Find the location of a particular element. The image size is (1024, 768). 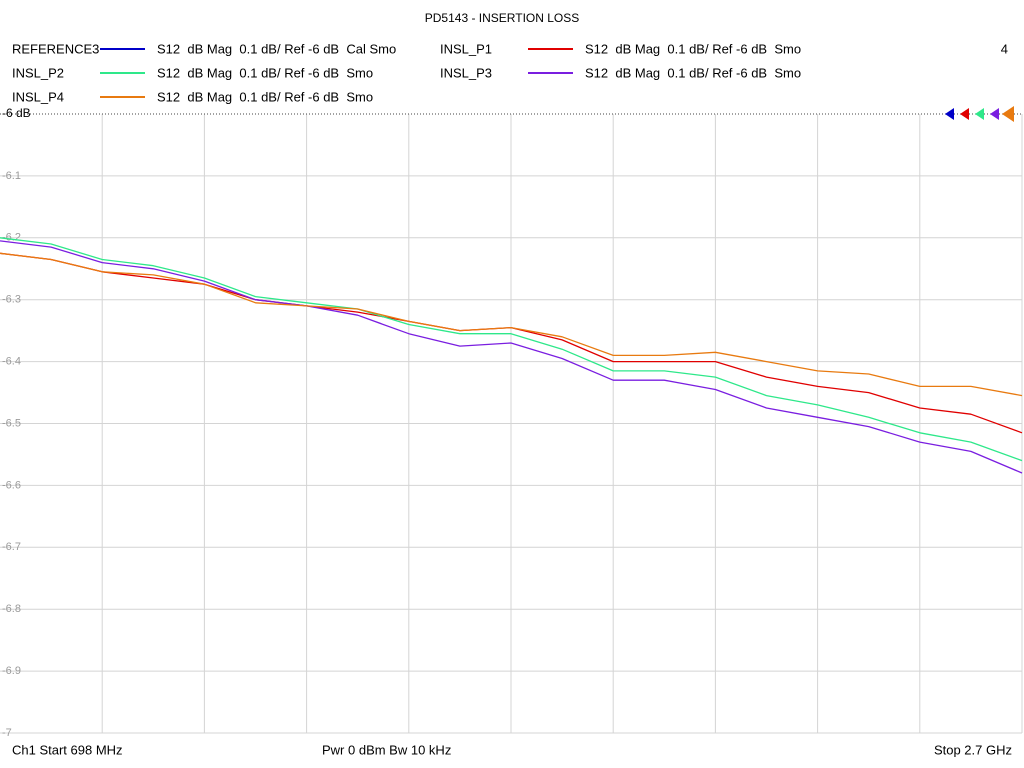

power-label: Pwr 0 dBm Bw 10 kHz is located at coordinates (386, 749).